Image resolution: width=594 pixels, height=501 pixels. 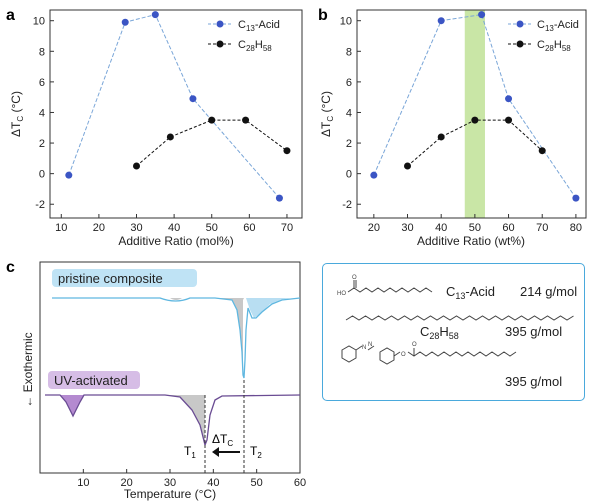 I want to click on panel-b-highlight-band, so click(x=474, y=114).